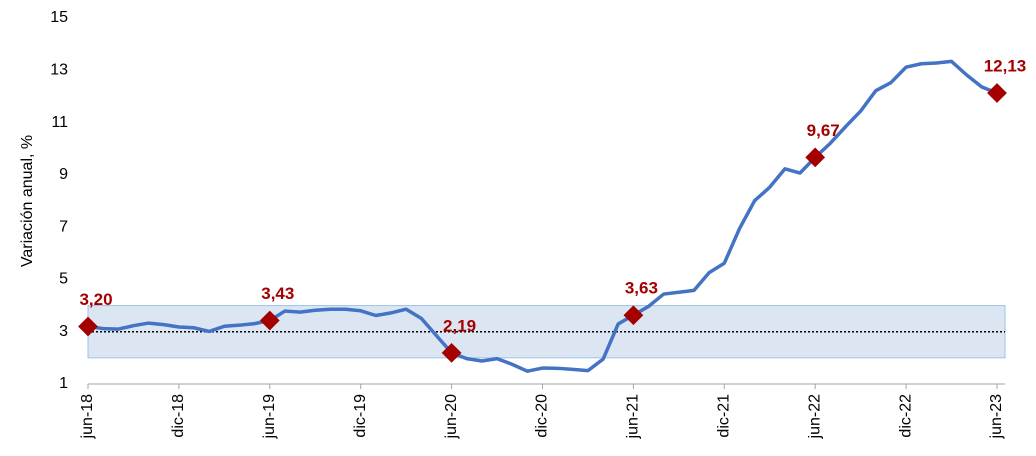 This screenshot has width=1036, height=456. Describe the element at coordinates (27, 201) in the screenshot. I see `y-axis-label: Variación anual, %` at that location.